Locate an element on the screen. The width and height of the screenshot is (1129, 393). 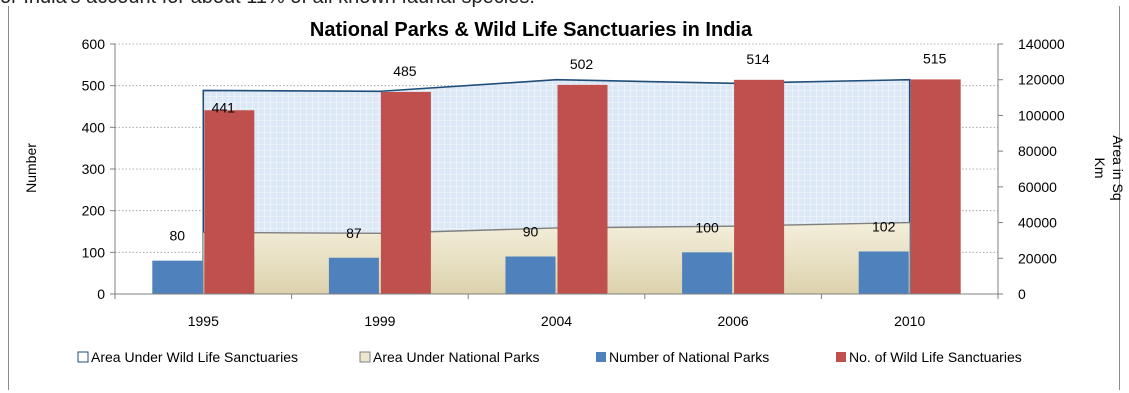
area-national-parks is located at coordinates (556, 258).